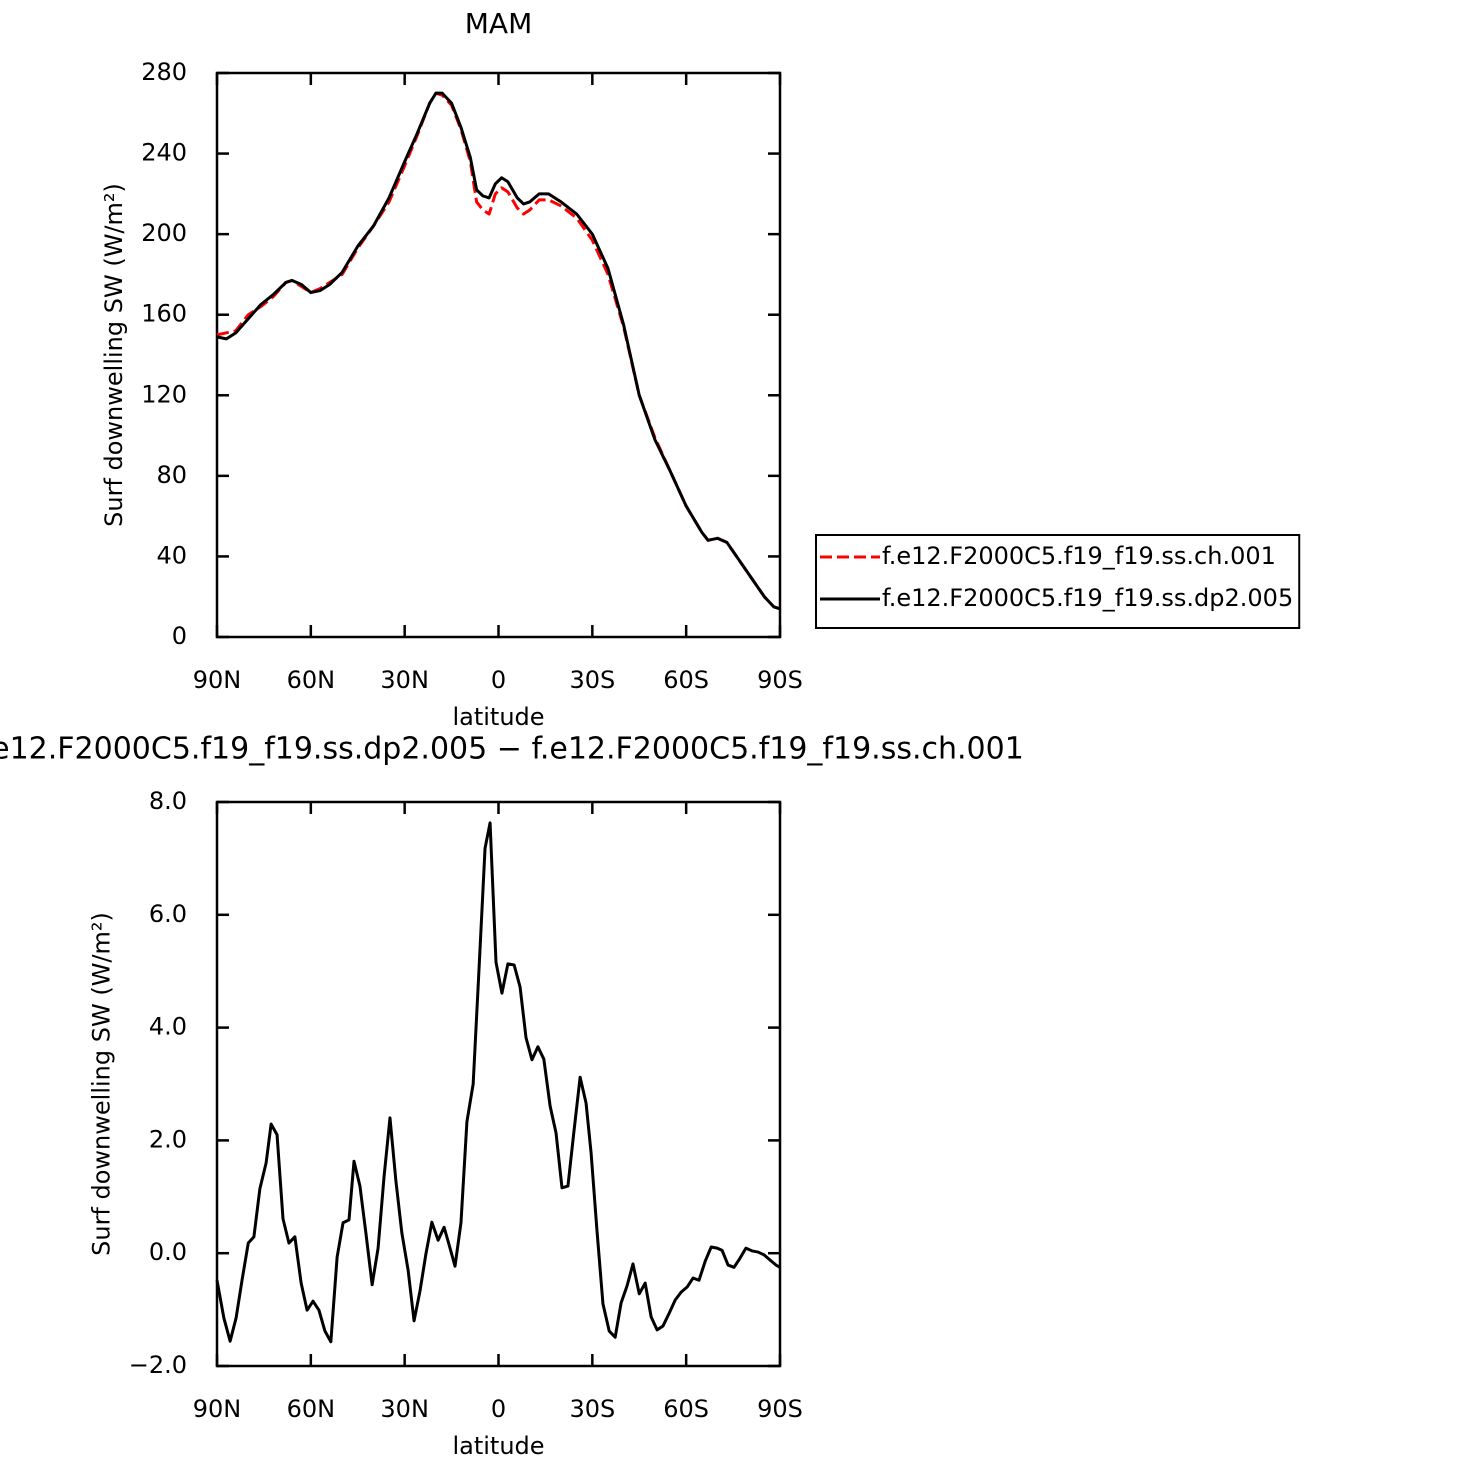  Describe the element at coordinates (171, 475) in the screenshot. I see `y-tick-label: 80` at that location.